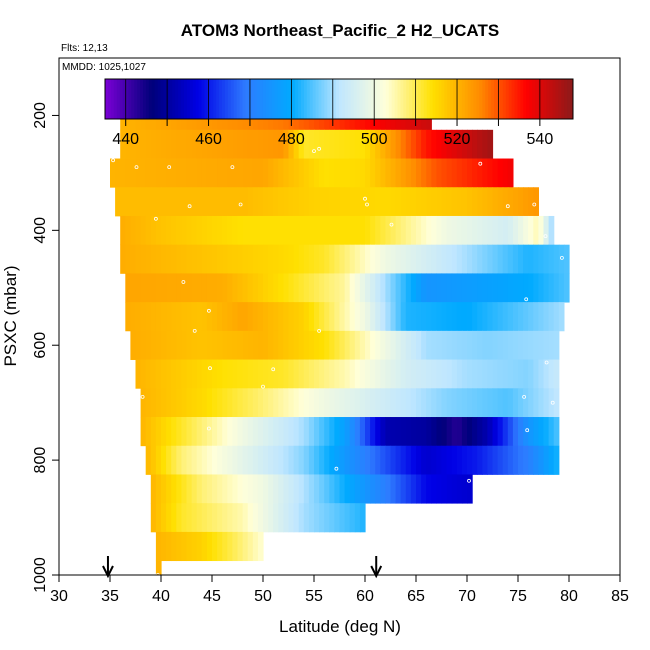 The width and height of the screenshot is (650, 650). I want to click on x-tick-label: 55, so click(314, 596).